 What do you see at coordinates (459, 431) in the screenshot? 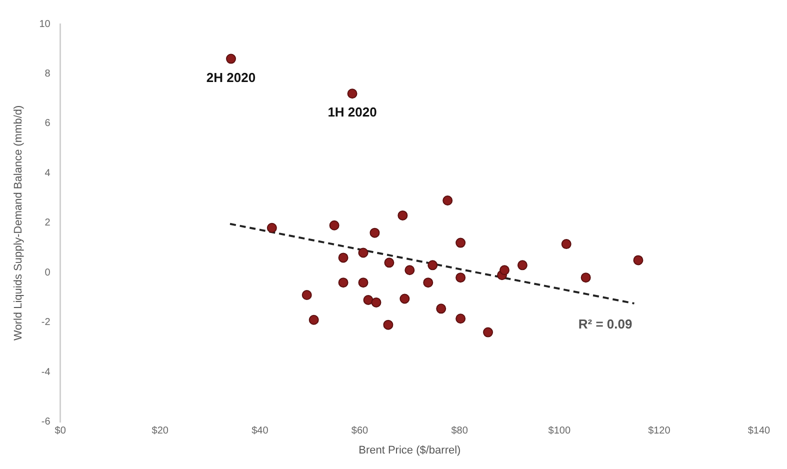
I see `x-tick-label: $80` at bounding box center [459, 431].